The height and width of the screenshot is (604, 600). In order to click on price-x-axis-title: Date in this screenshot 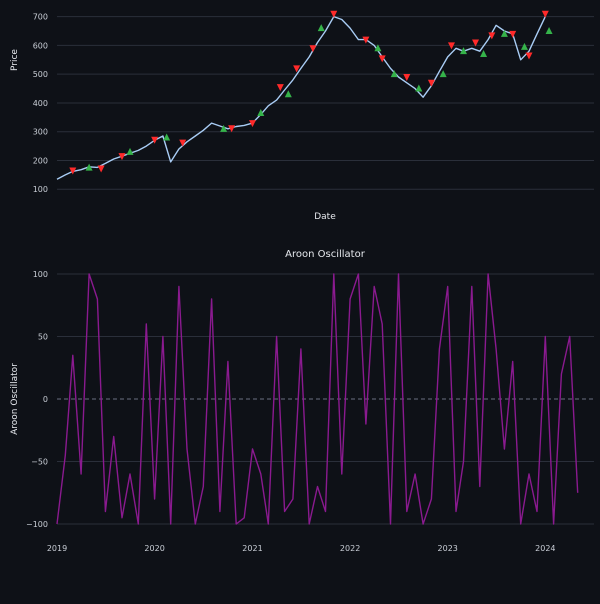, I will do `click(325, 217)`.